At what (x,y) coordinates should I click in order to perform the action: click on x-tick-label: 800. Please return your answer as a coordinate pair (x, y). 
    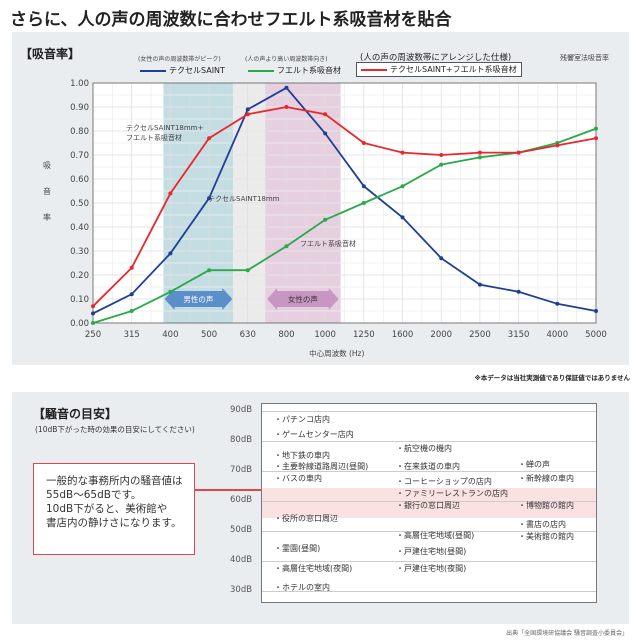
    Looking at the image, I should click on (286, 335).